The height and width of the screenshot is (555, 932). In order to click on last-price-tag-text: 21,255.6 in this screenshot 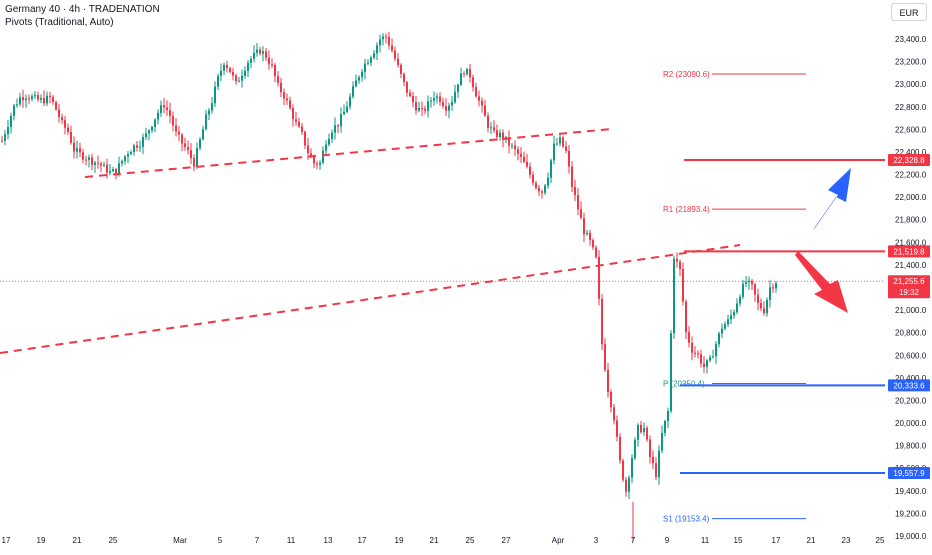, I will do `click(909, 281)`.